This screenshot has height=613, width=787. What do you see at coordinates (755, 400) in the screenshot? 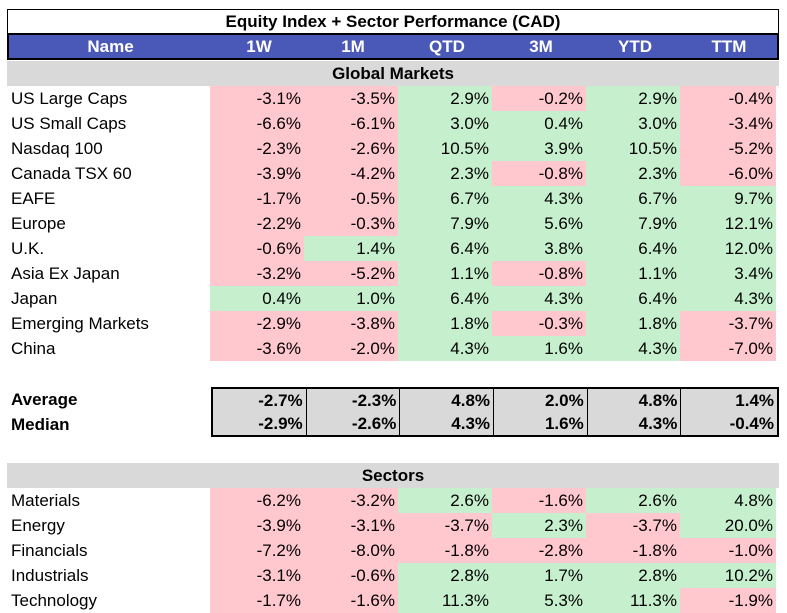
I see `average-value: 1.4%` at bounding box center [755, 400].